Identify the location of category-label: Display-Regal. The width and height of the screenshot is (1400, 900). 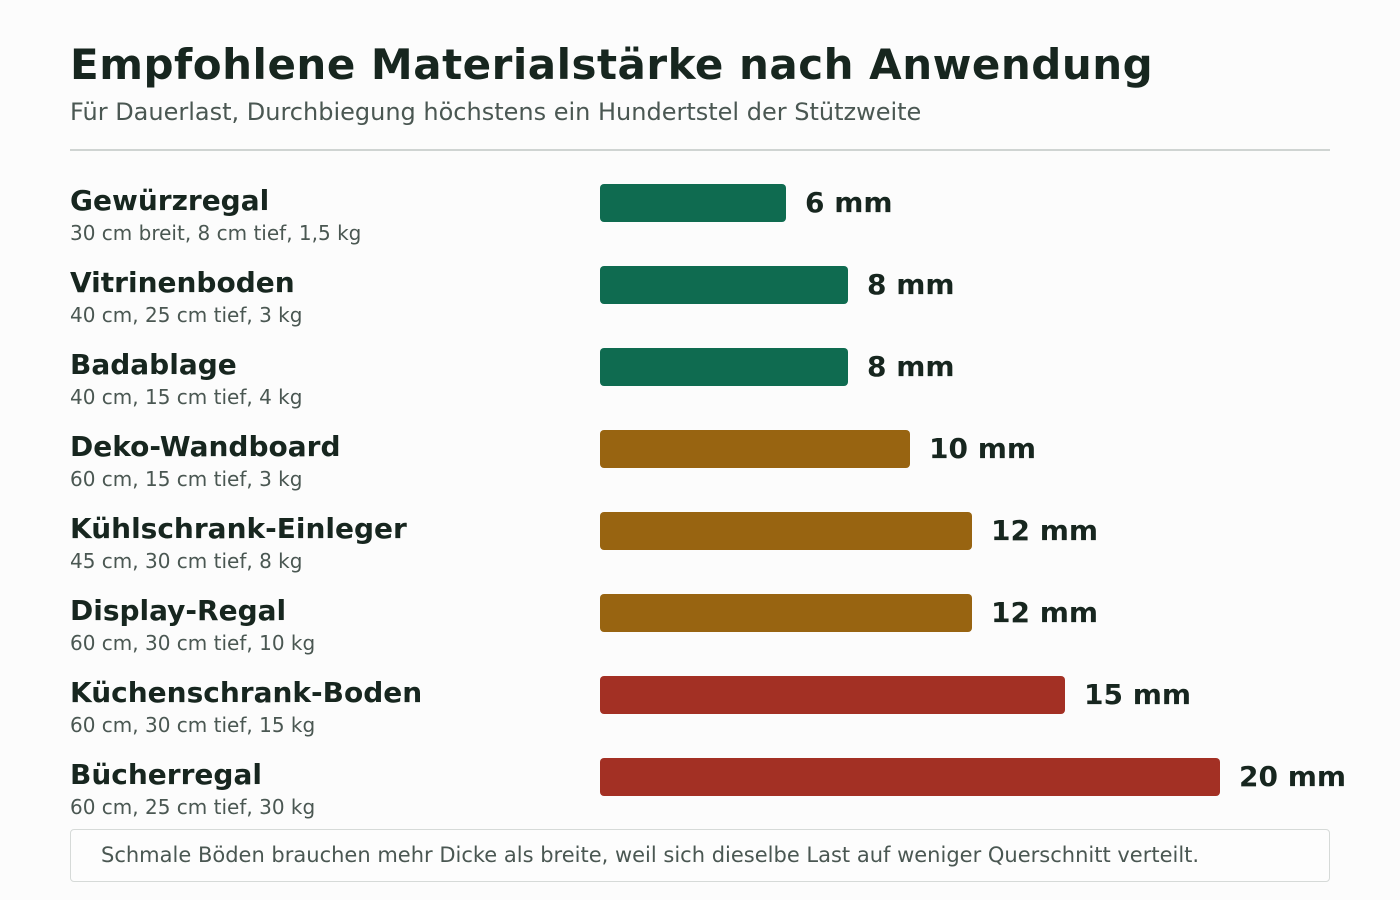
(178, 610).